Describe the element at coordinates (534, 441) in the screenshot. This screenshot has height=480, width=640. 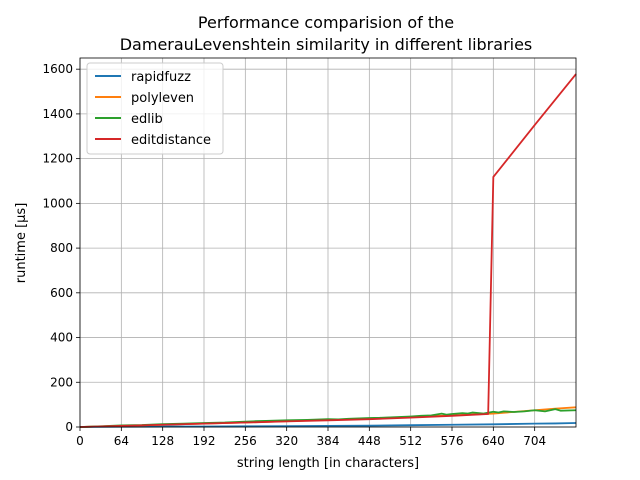
I see `x-tick-label: 704` at that location.